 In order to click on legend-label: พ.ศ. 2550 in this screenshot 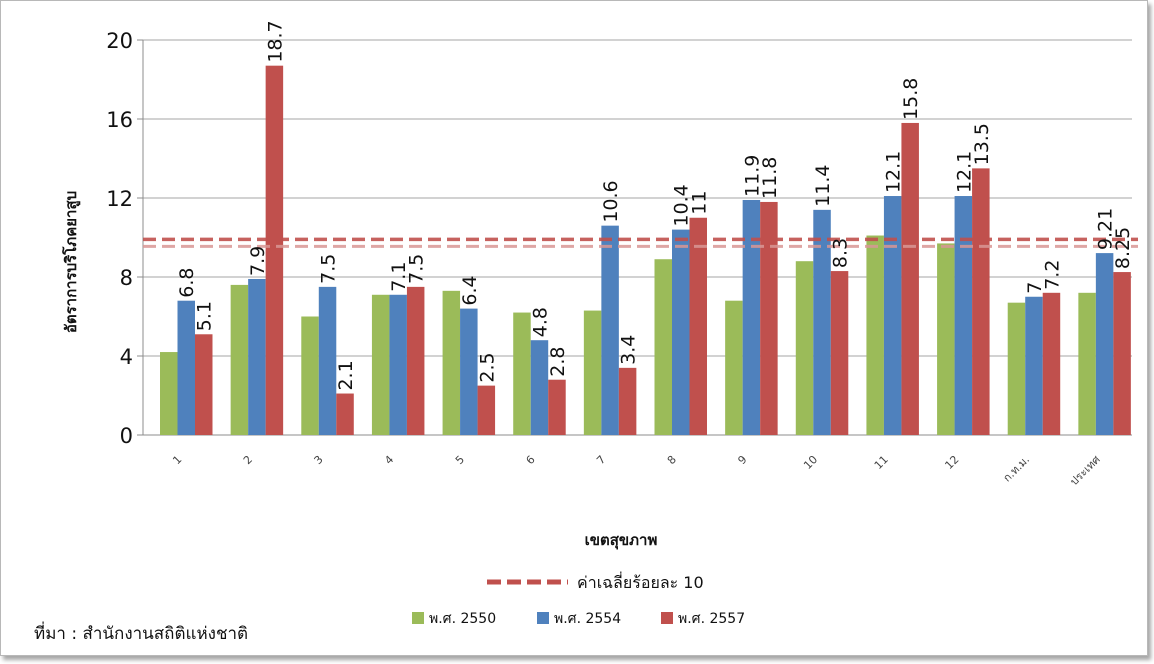, I will do `click(462, 619)`.